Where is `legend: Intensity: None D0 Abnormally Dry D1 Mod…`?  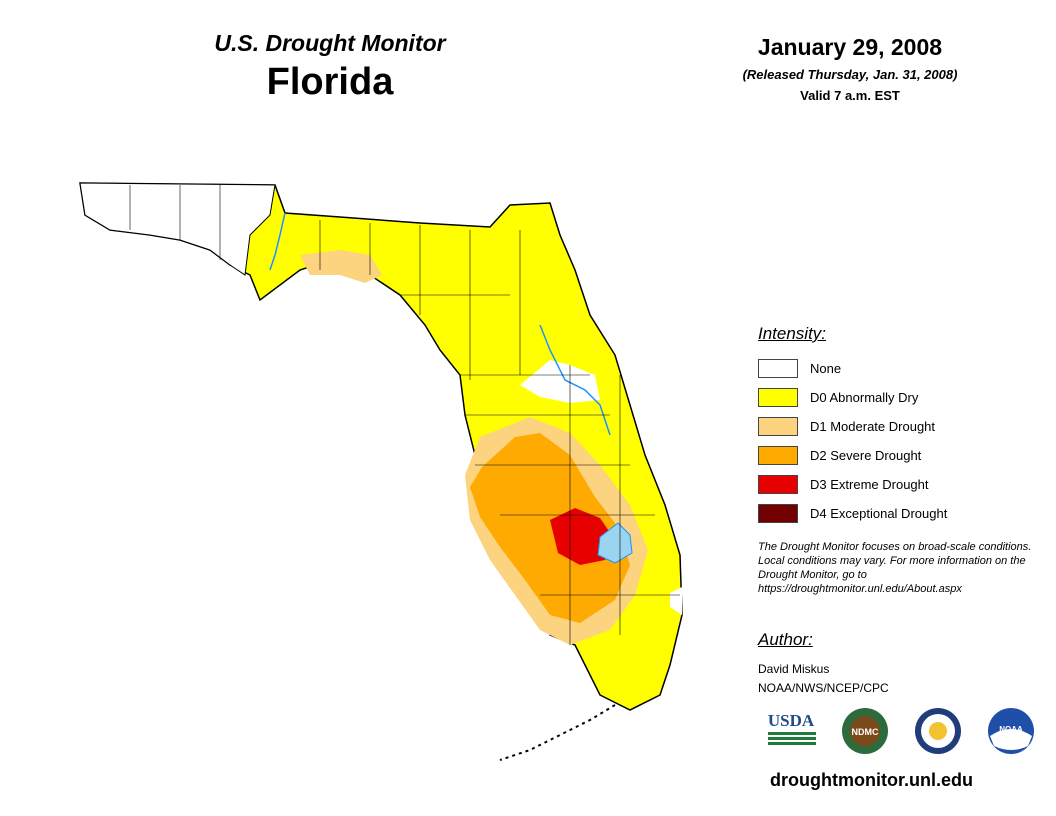
legend: Intensity: None D0 Abnormally Dry D1 Mod… is located at coordinates (903, 426).